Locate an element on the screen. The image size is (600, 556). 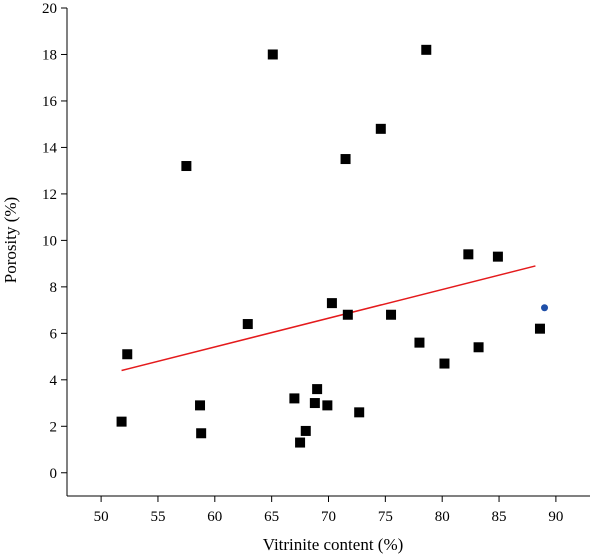
y-tick-label: 16 is located at coordinates (50, 102).